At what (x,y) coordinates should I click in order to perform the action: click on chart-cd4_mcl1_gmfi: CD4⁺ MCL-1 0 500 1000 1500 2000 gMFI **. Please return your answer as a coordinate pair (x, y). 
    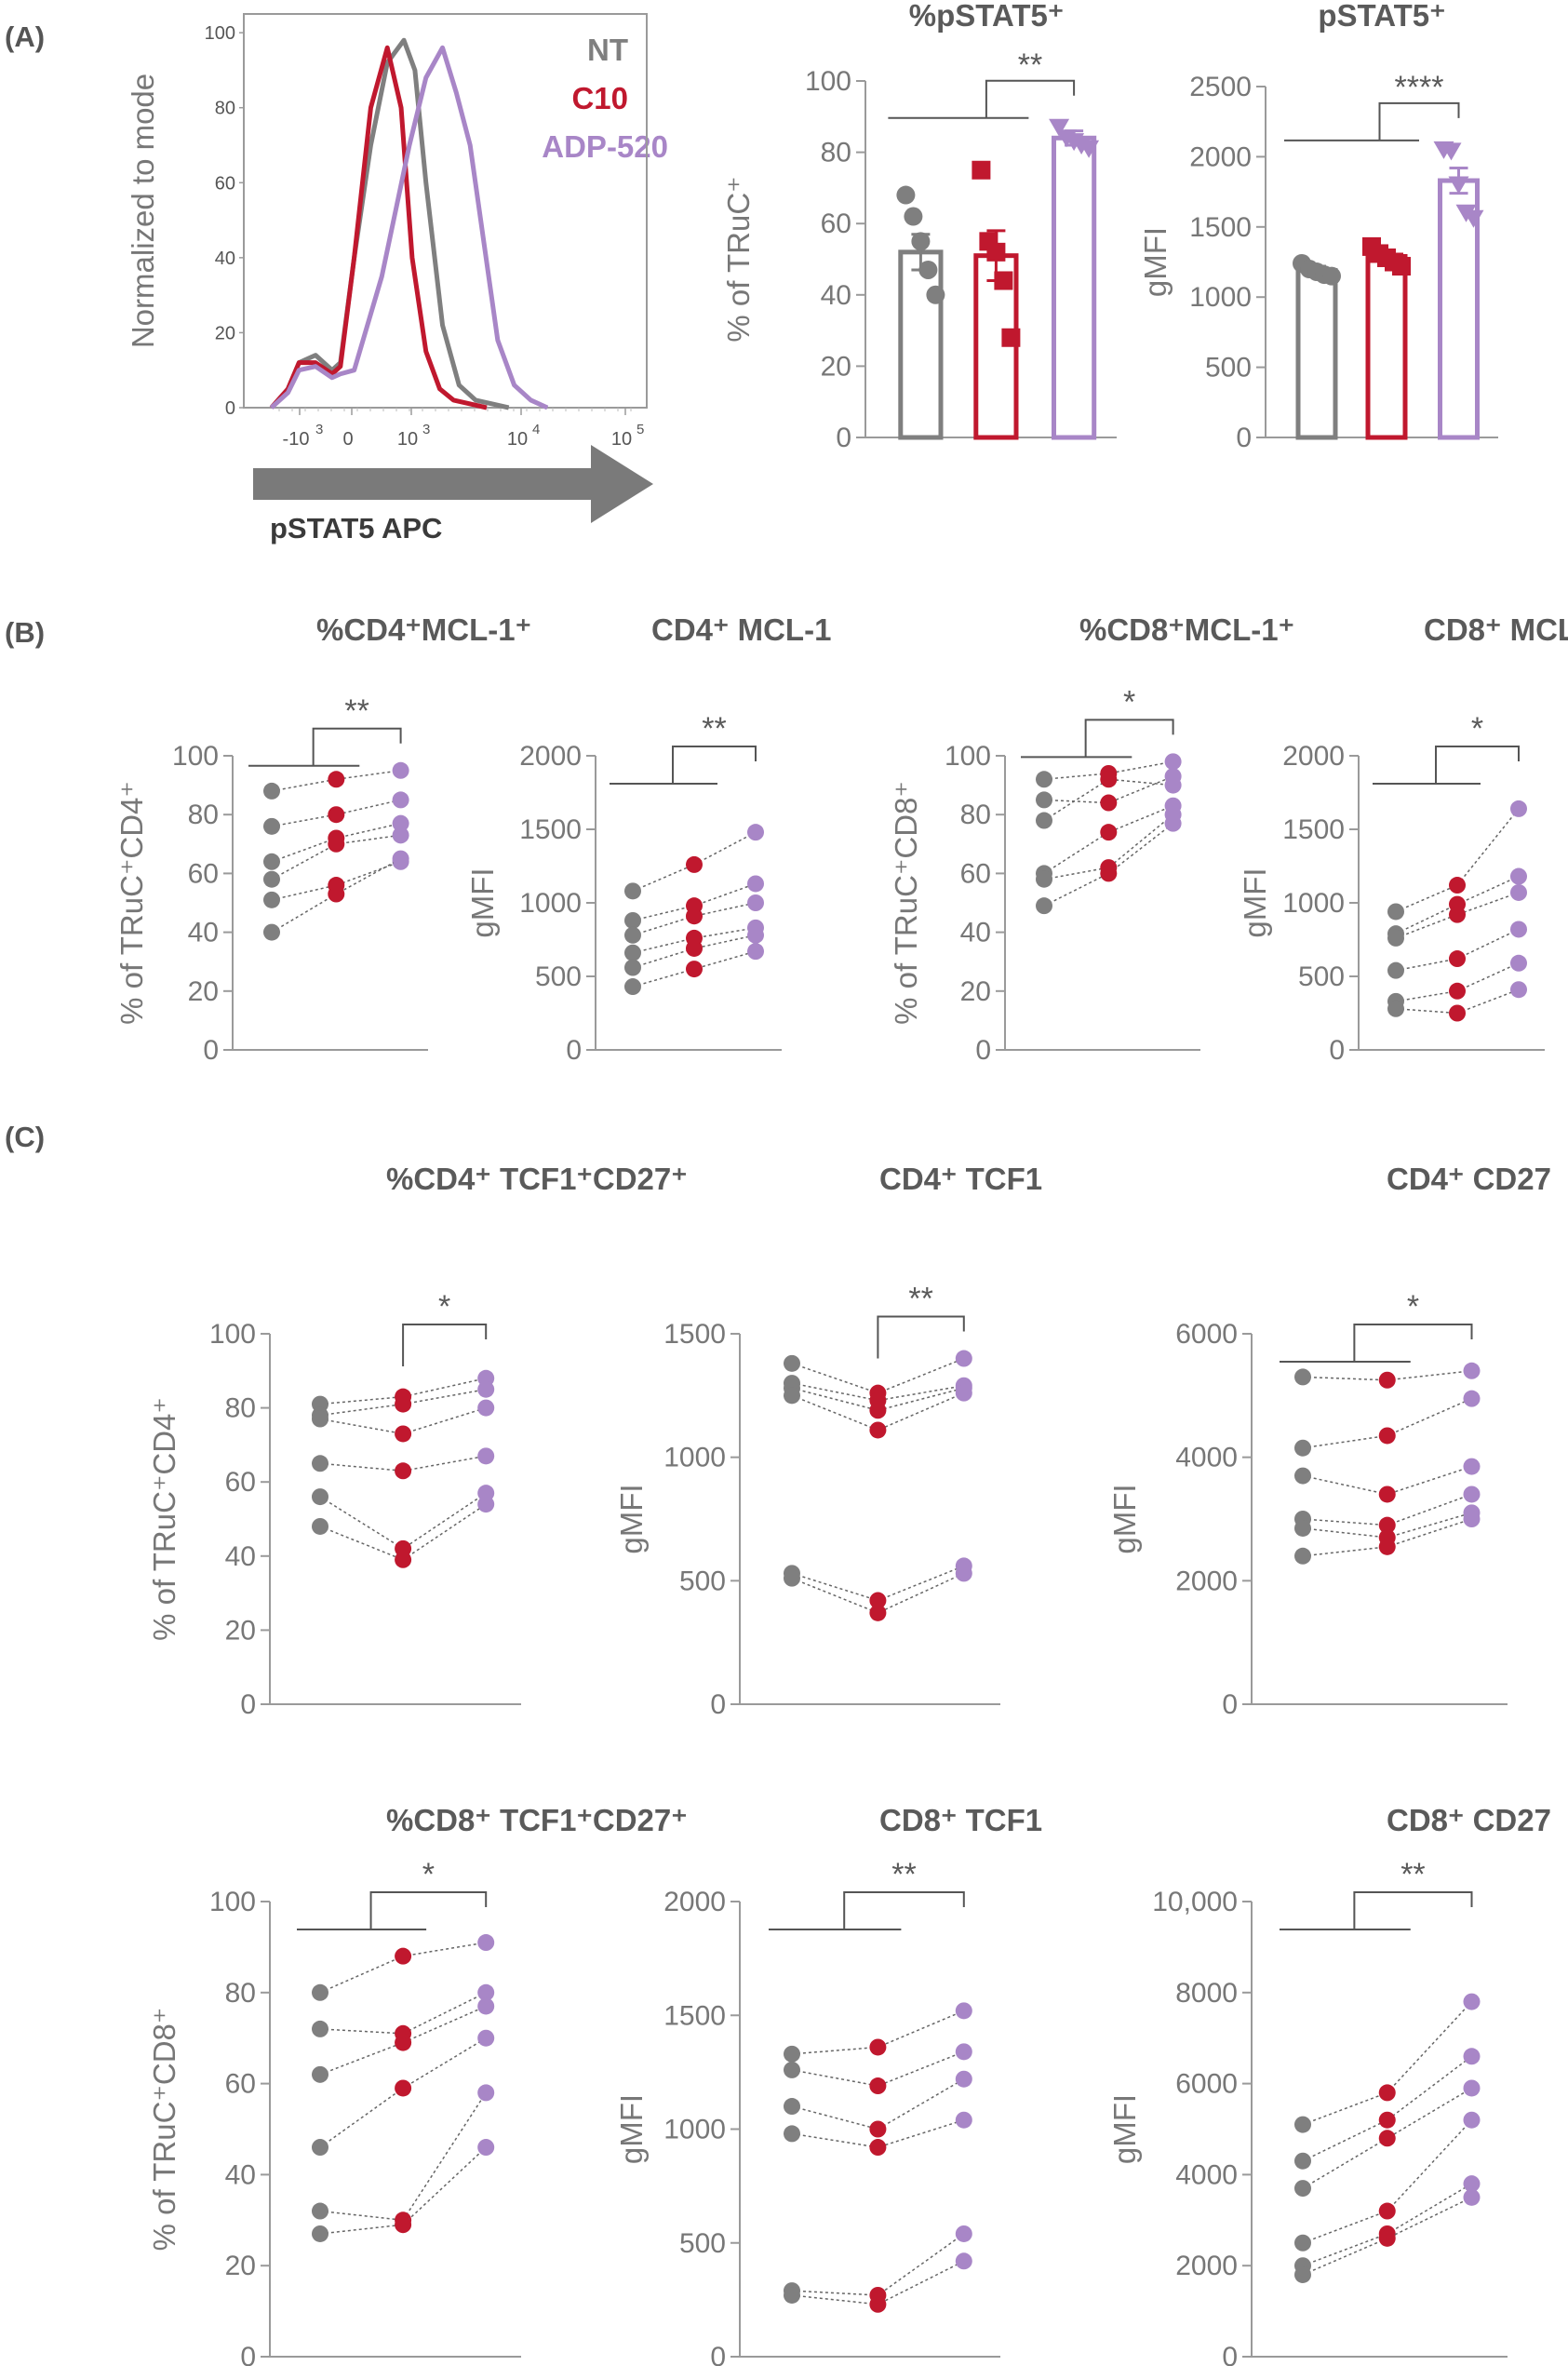
    Looking at the image, I should click on (648, 839).